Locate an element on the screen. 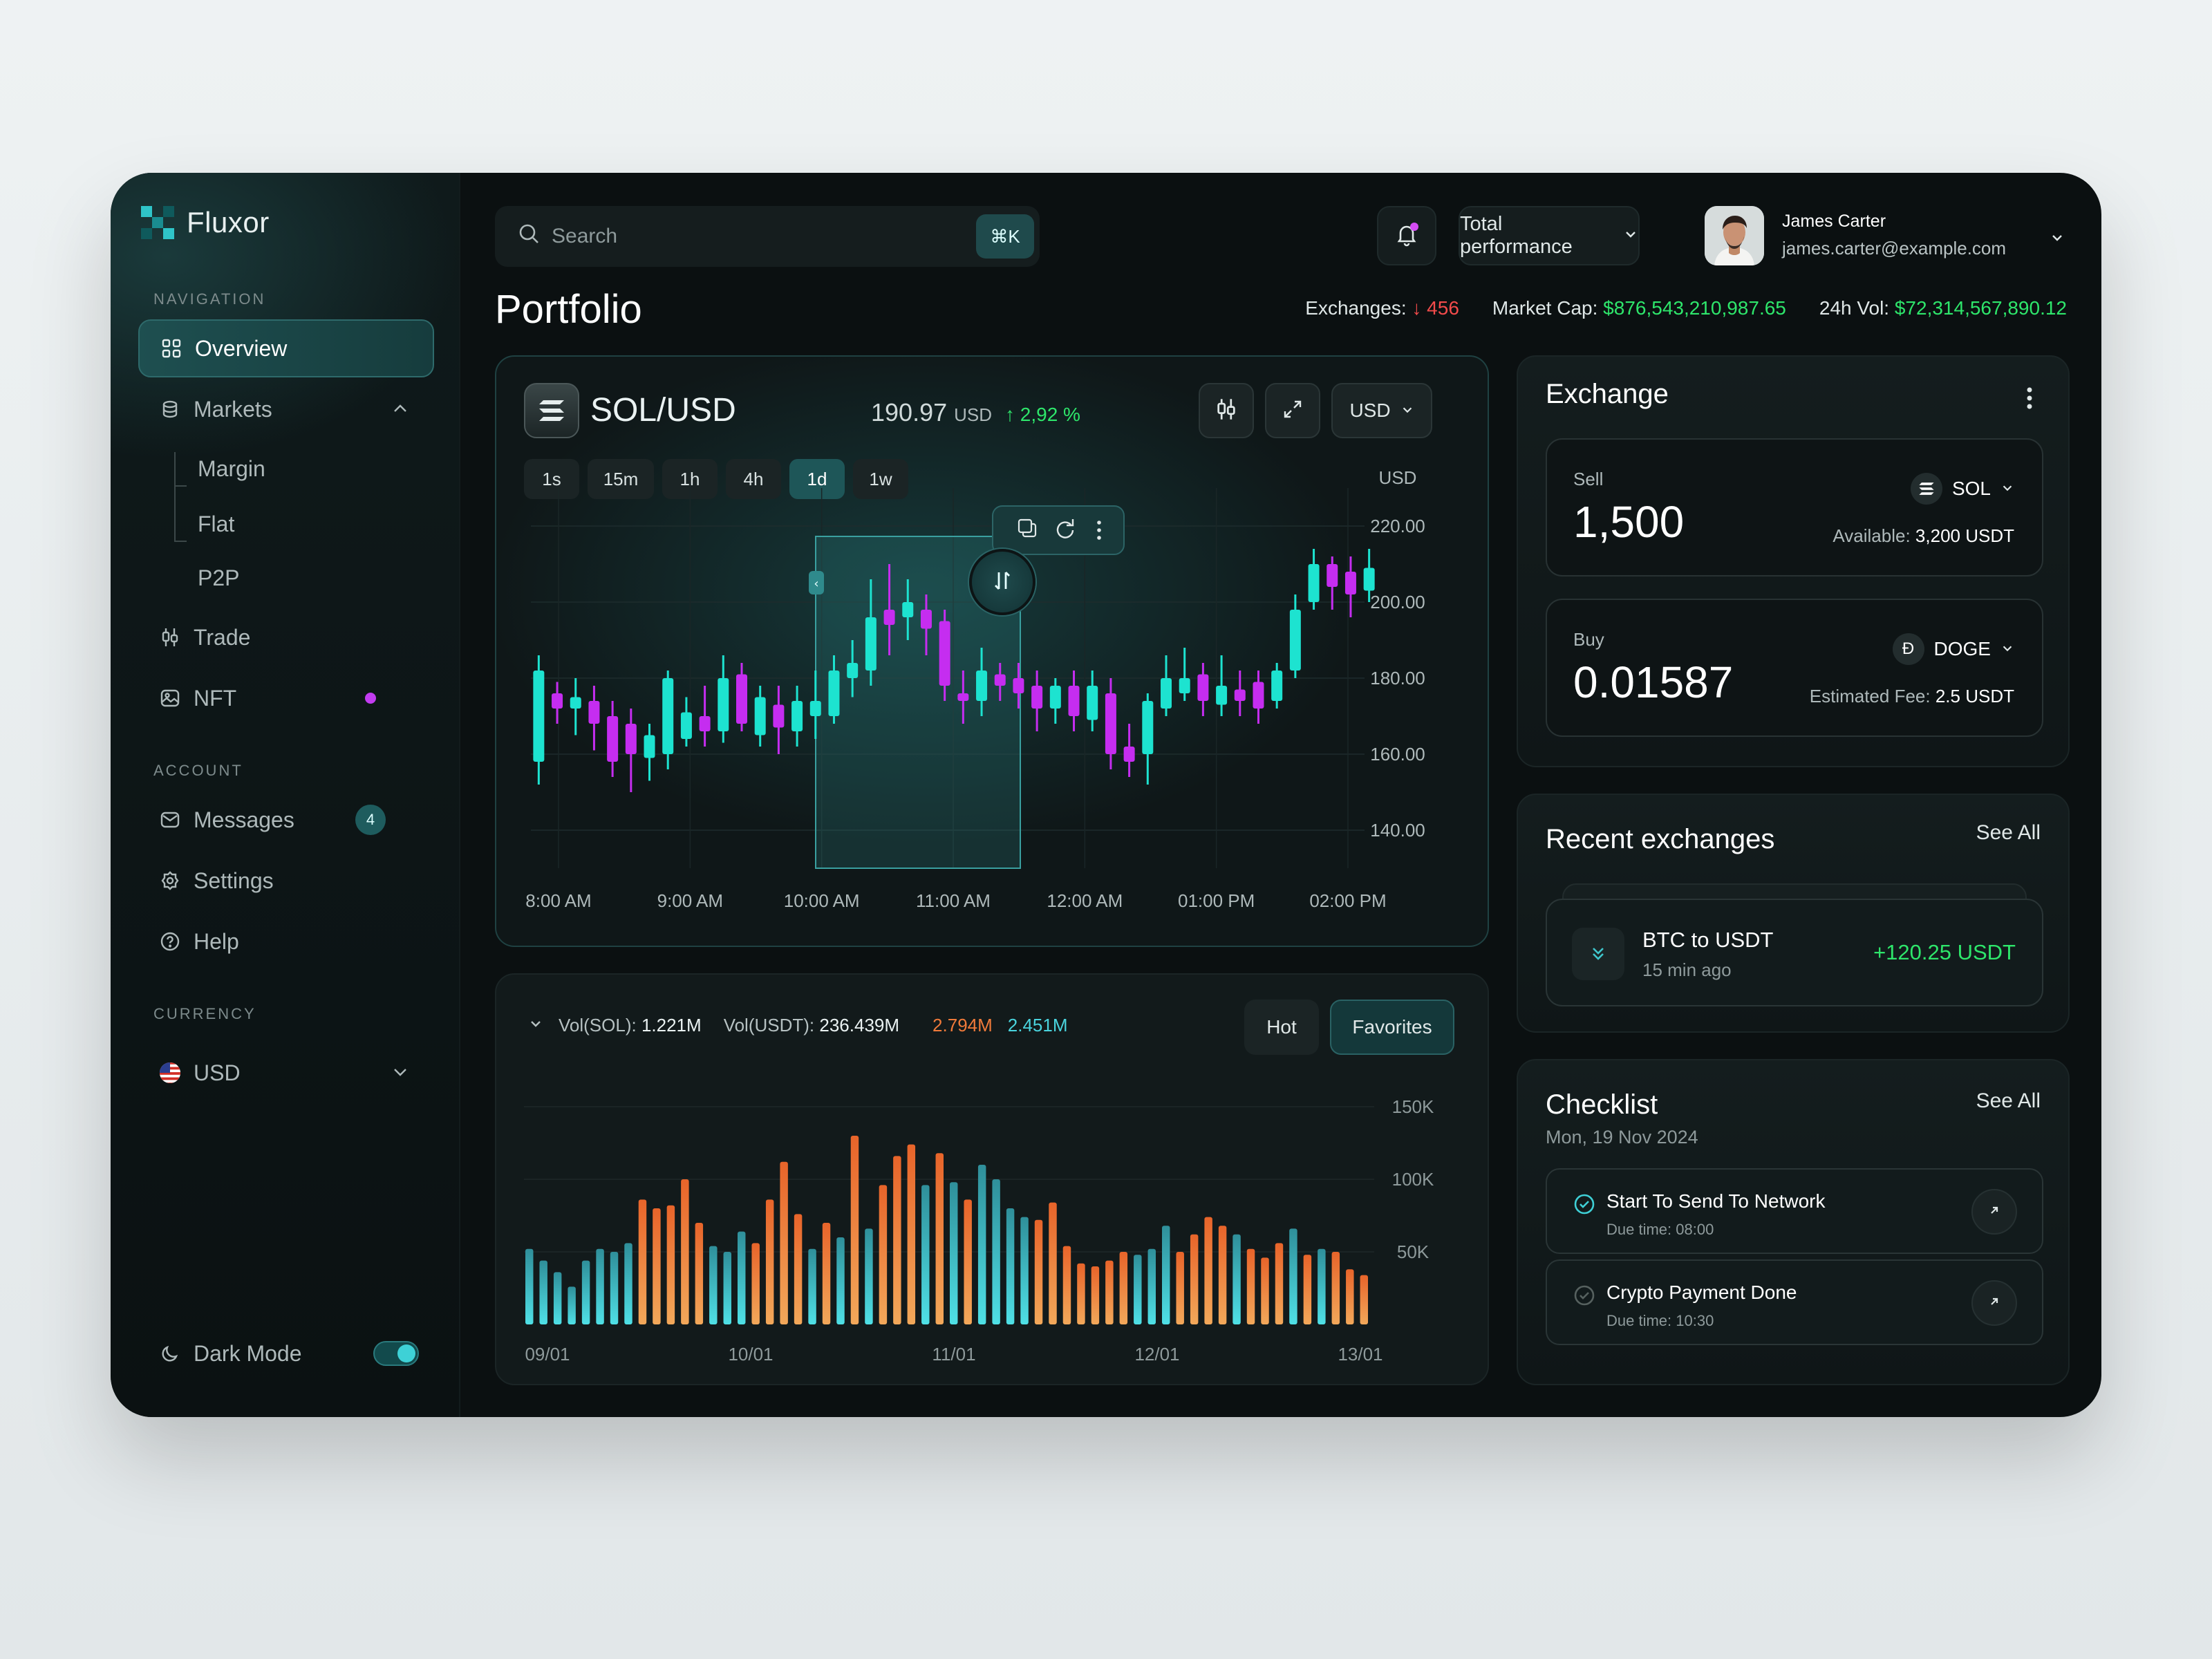 The height and width of the screenshot is (1659, 2212). search-input: Search ⌘K is located at coordinates (767, 236).